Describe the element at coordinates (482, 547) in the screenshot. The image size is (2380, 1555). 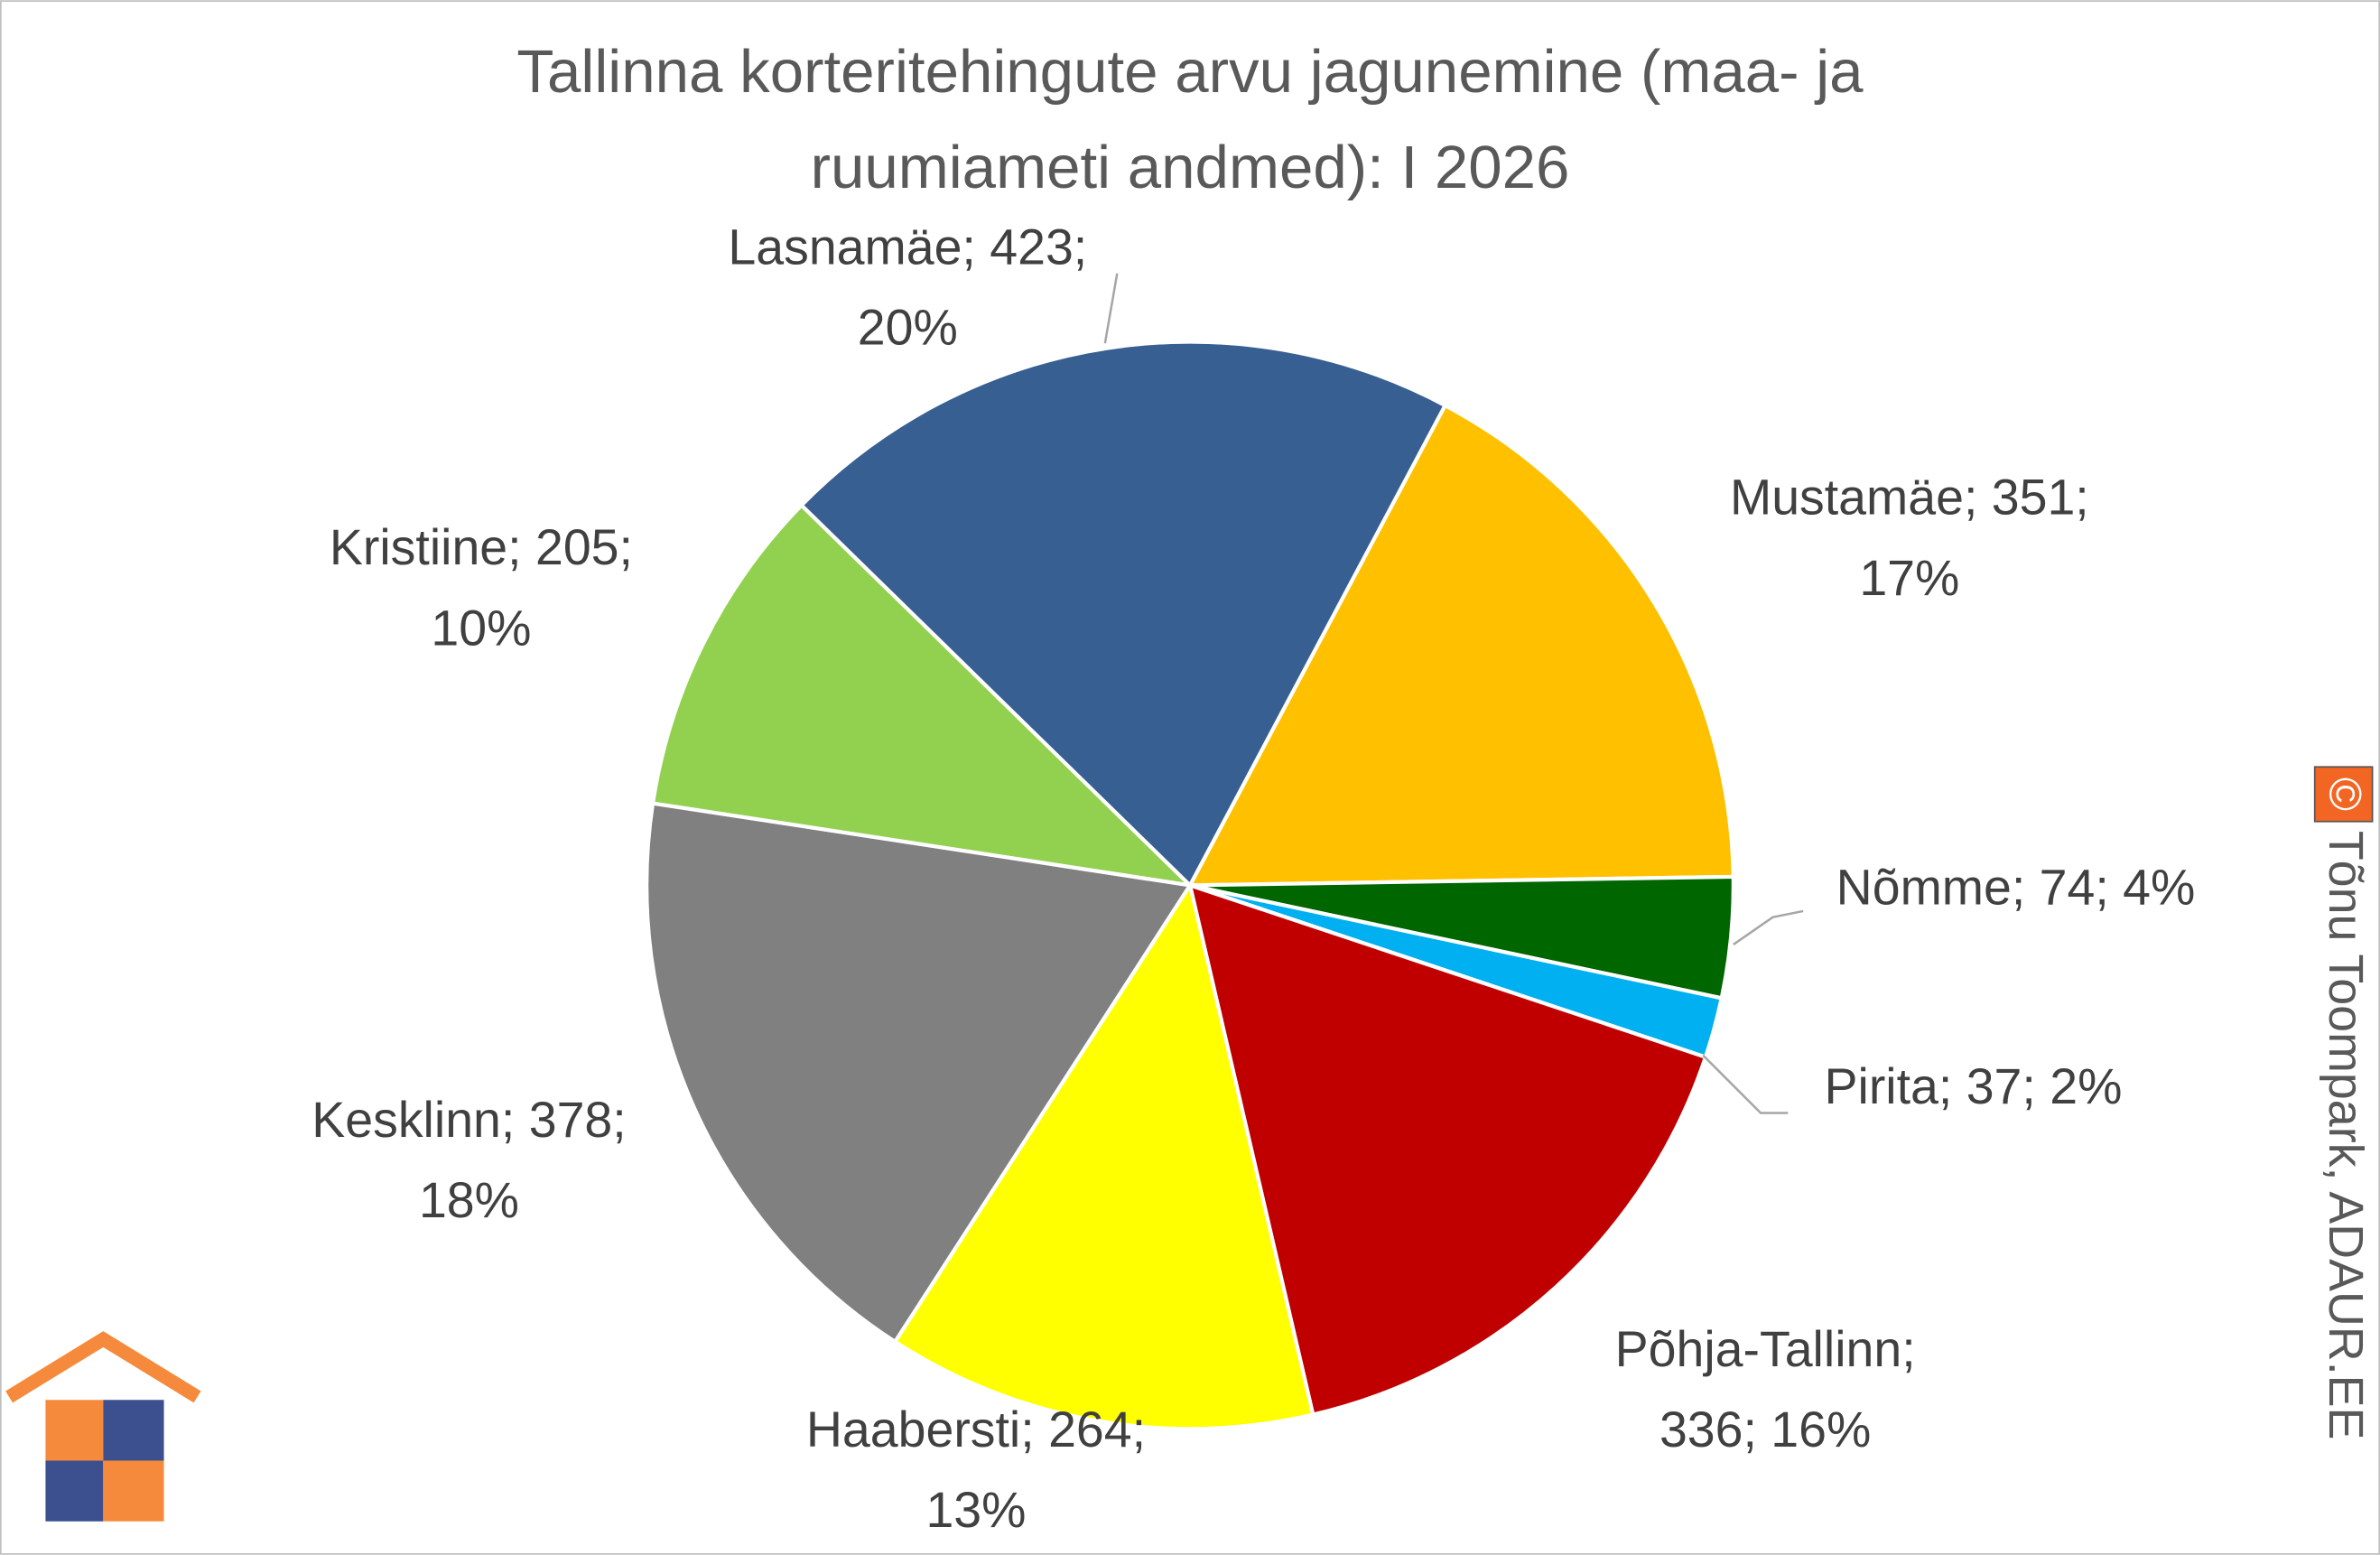
I see `data-label: Kristiine; 205;` at that location.